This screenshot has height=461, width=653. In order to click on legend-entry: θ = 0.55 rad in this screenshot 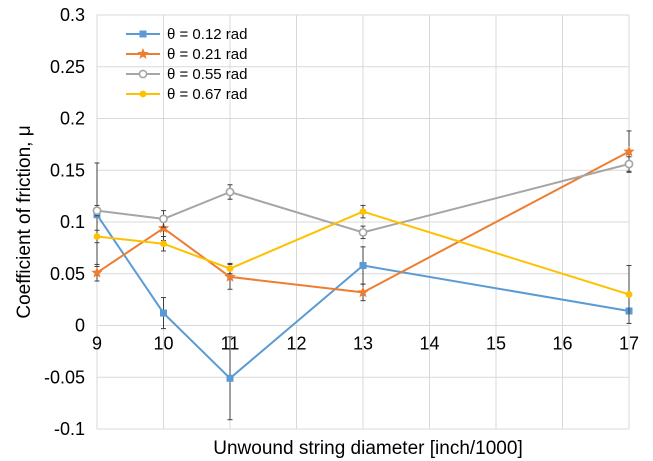, I will do `click(186, 74)`.